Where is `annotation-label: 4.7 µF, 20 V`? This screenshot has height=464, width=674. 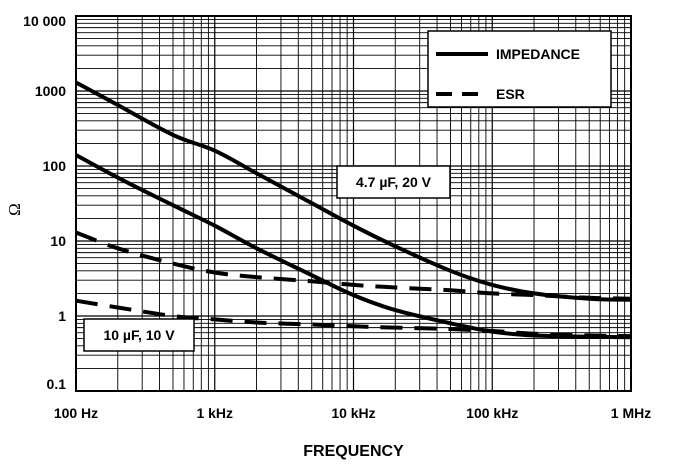
annotation-label: 4.7 µF, 20 V is located at coordinates (394, 182).